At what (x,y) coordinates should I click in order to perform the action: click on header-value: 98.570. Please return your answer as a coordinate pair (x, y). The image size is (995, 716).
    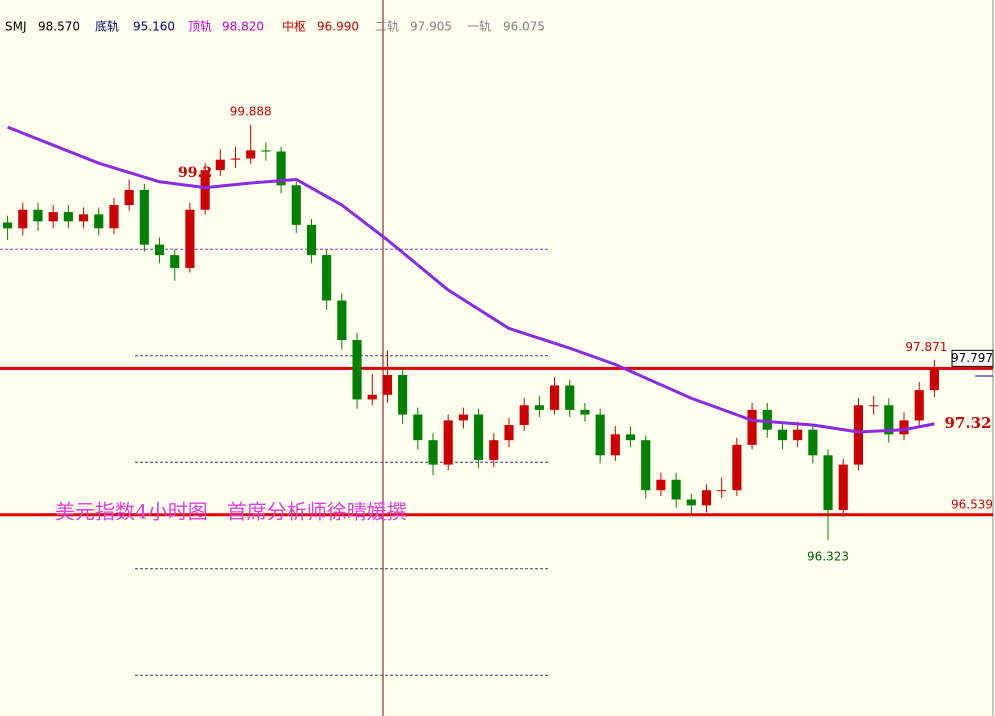
    Looking at the image, I should click on (59, 27).